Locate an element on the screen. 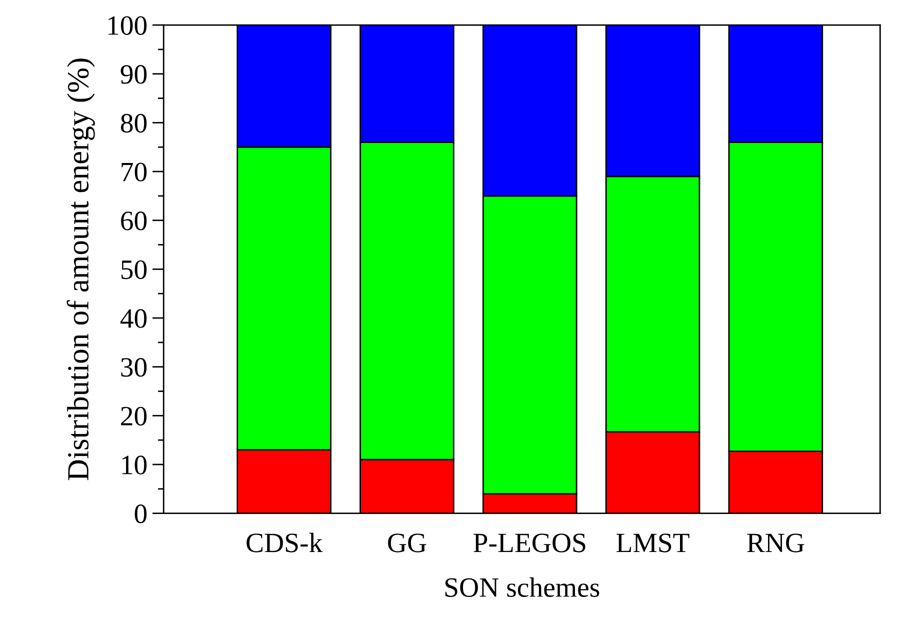 The image size is (899, 626). y-axis-title: Distribution of amount energy (%) is located at coordinates (80, 269).